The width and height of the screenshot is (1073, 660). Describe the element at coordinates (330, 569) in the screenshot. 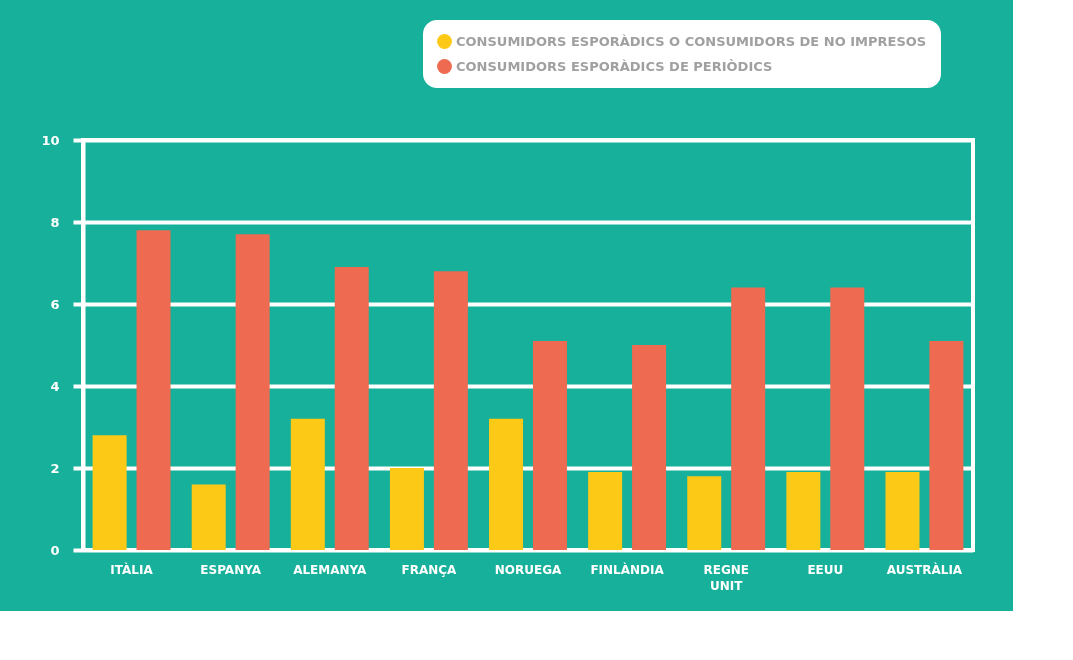

I see `x-tick-label: ALEMANYA` at that location.